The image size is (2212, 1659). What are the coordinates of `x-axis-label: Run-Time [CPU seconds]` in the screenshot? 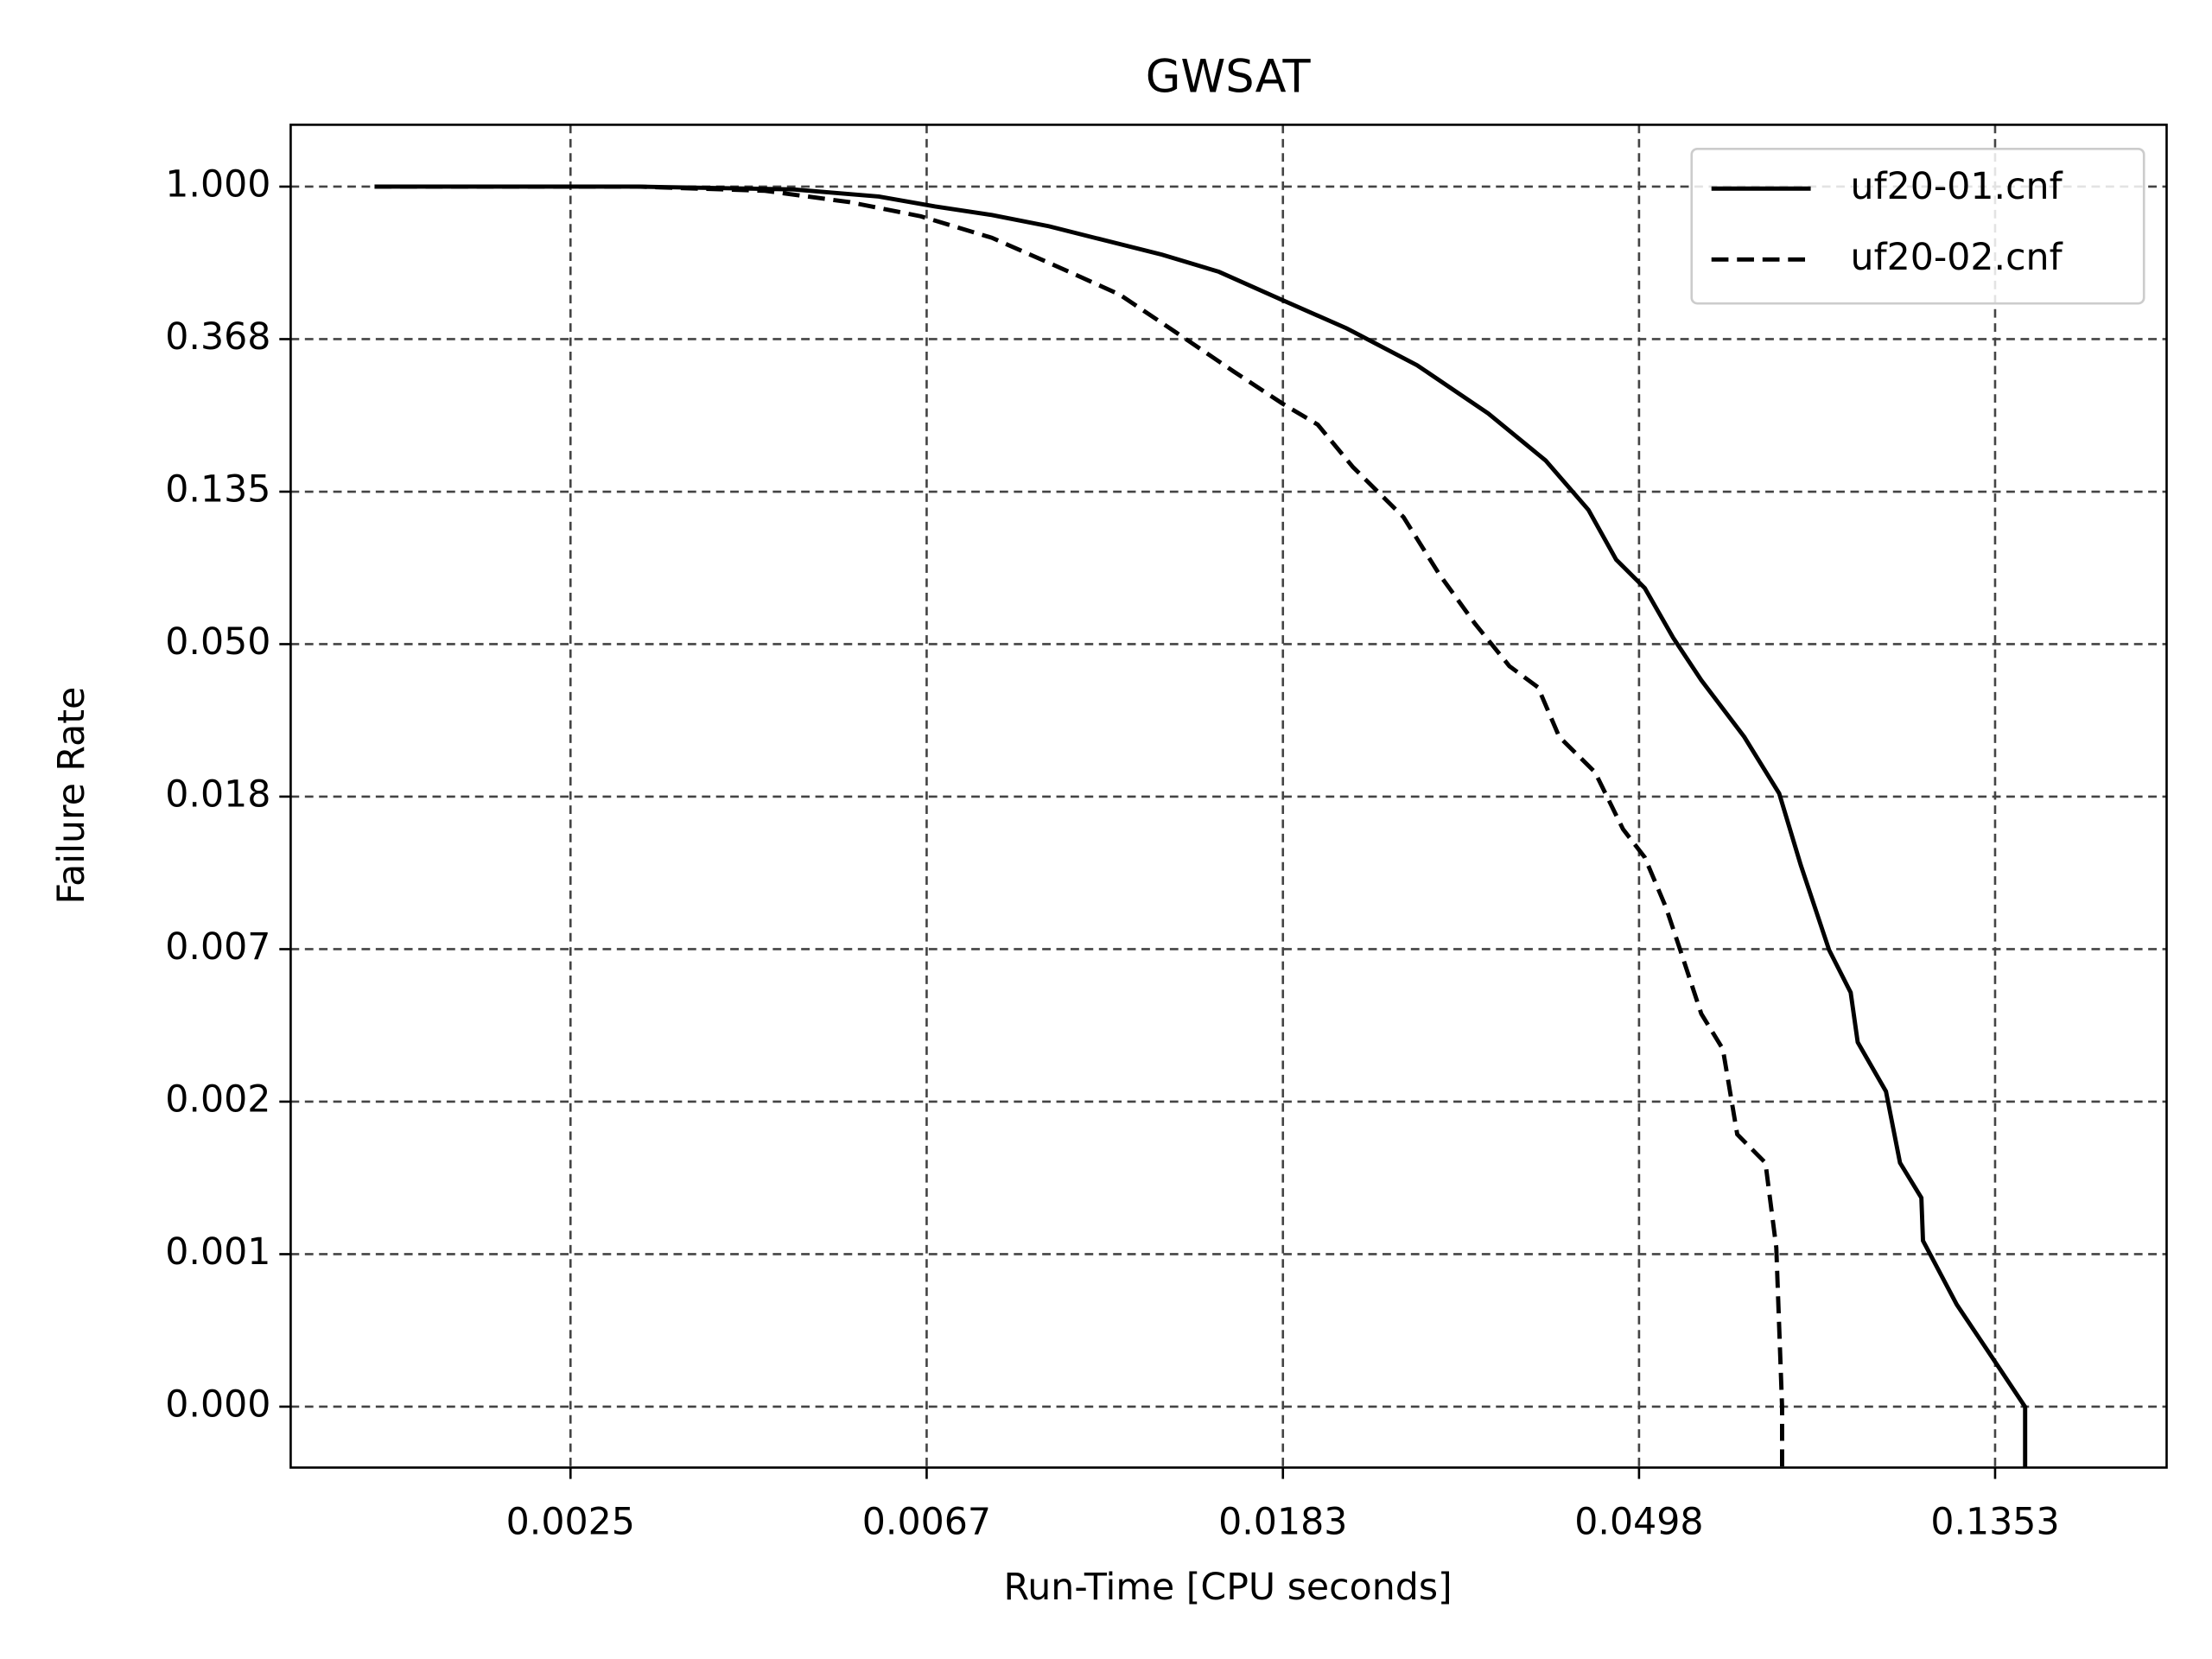 It's located at (1228, 1587).